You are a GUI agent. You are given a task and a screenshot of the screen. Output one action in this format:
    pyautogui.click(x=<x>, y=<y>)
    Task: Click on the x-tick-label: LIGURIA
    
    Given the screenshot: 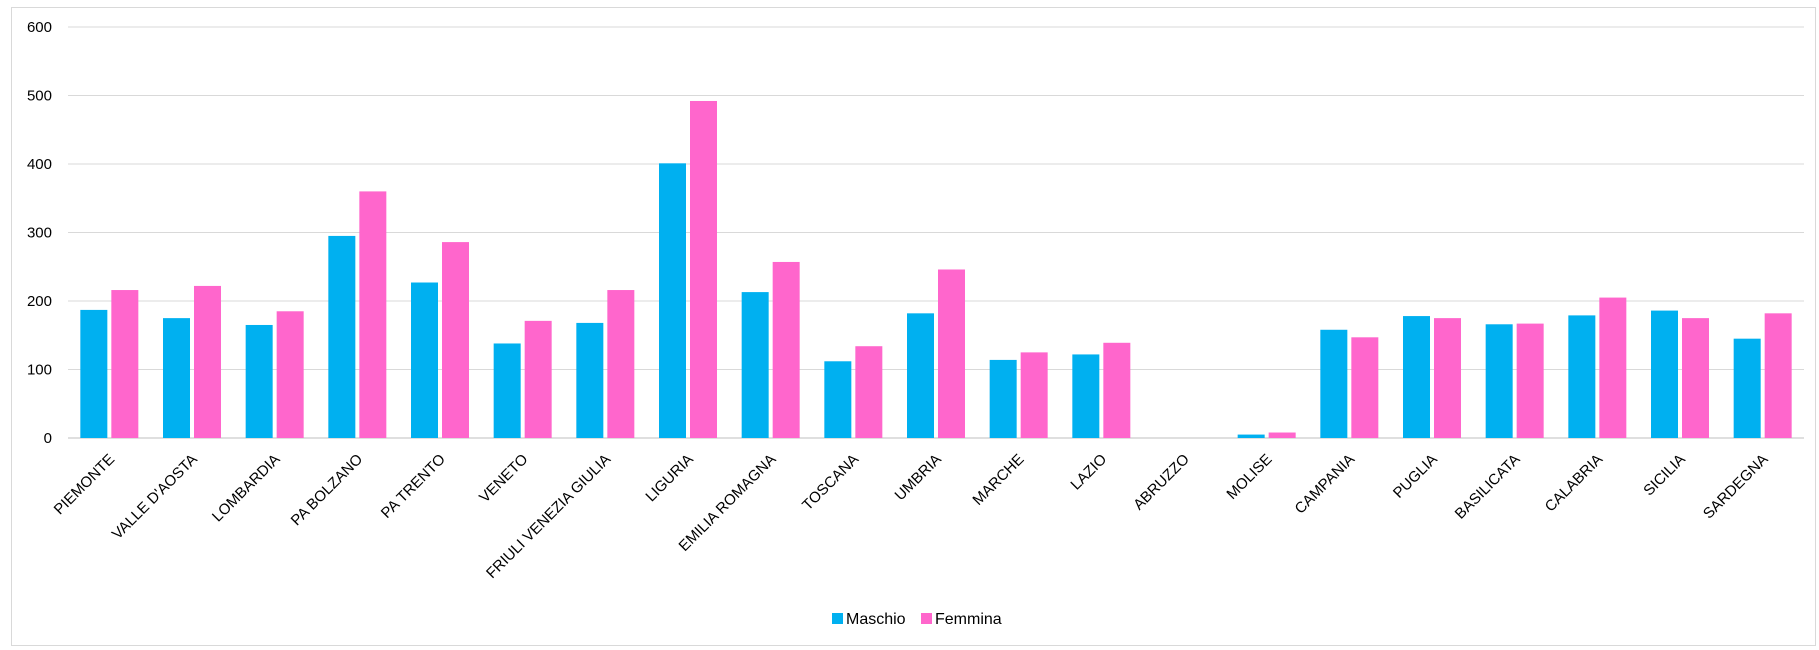 What is the action you would take?
    pyautogui.click(x=669, y=478)
    